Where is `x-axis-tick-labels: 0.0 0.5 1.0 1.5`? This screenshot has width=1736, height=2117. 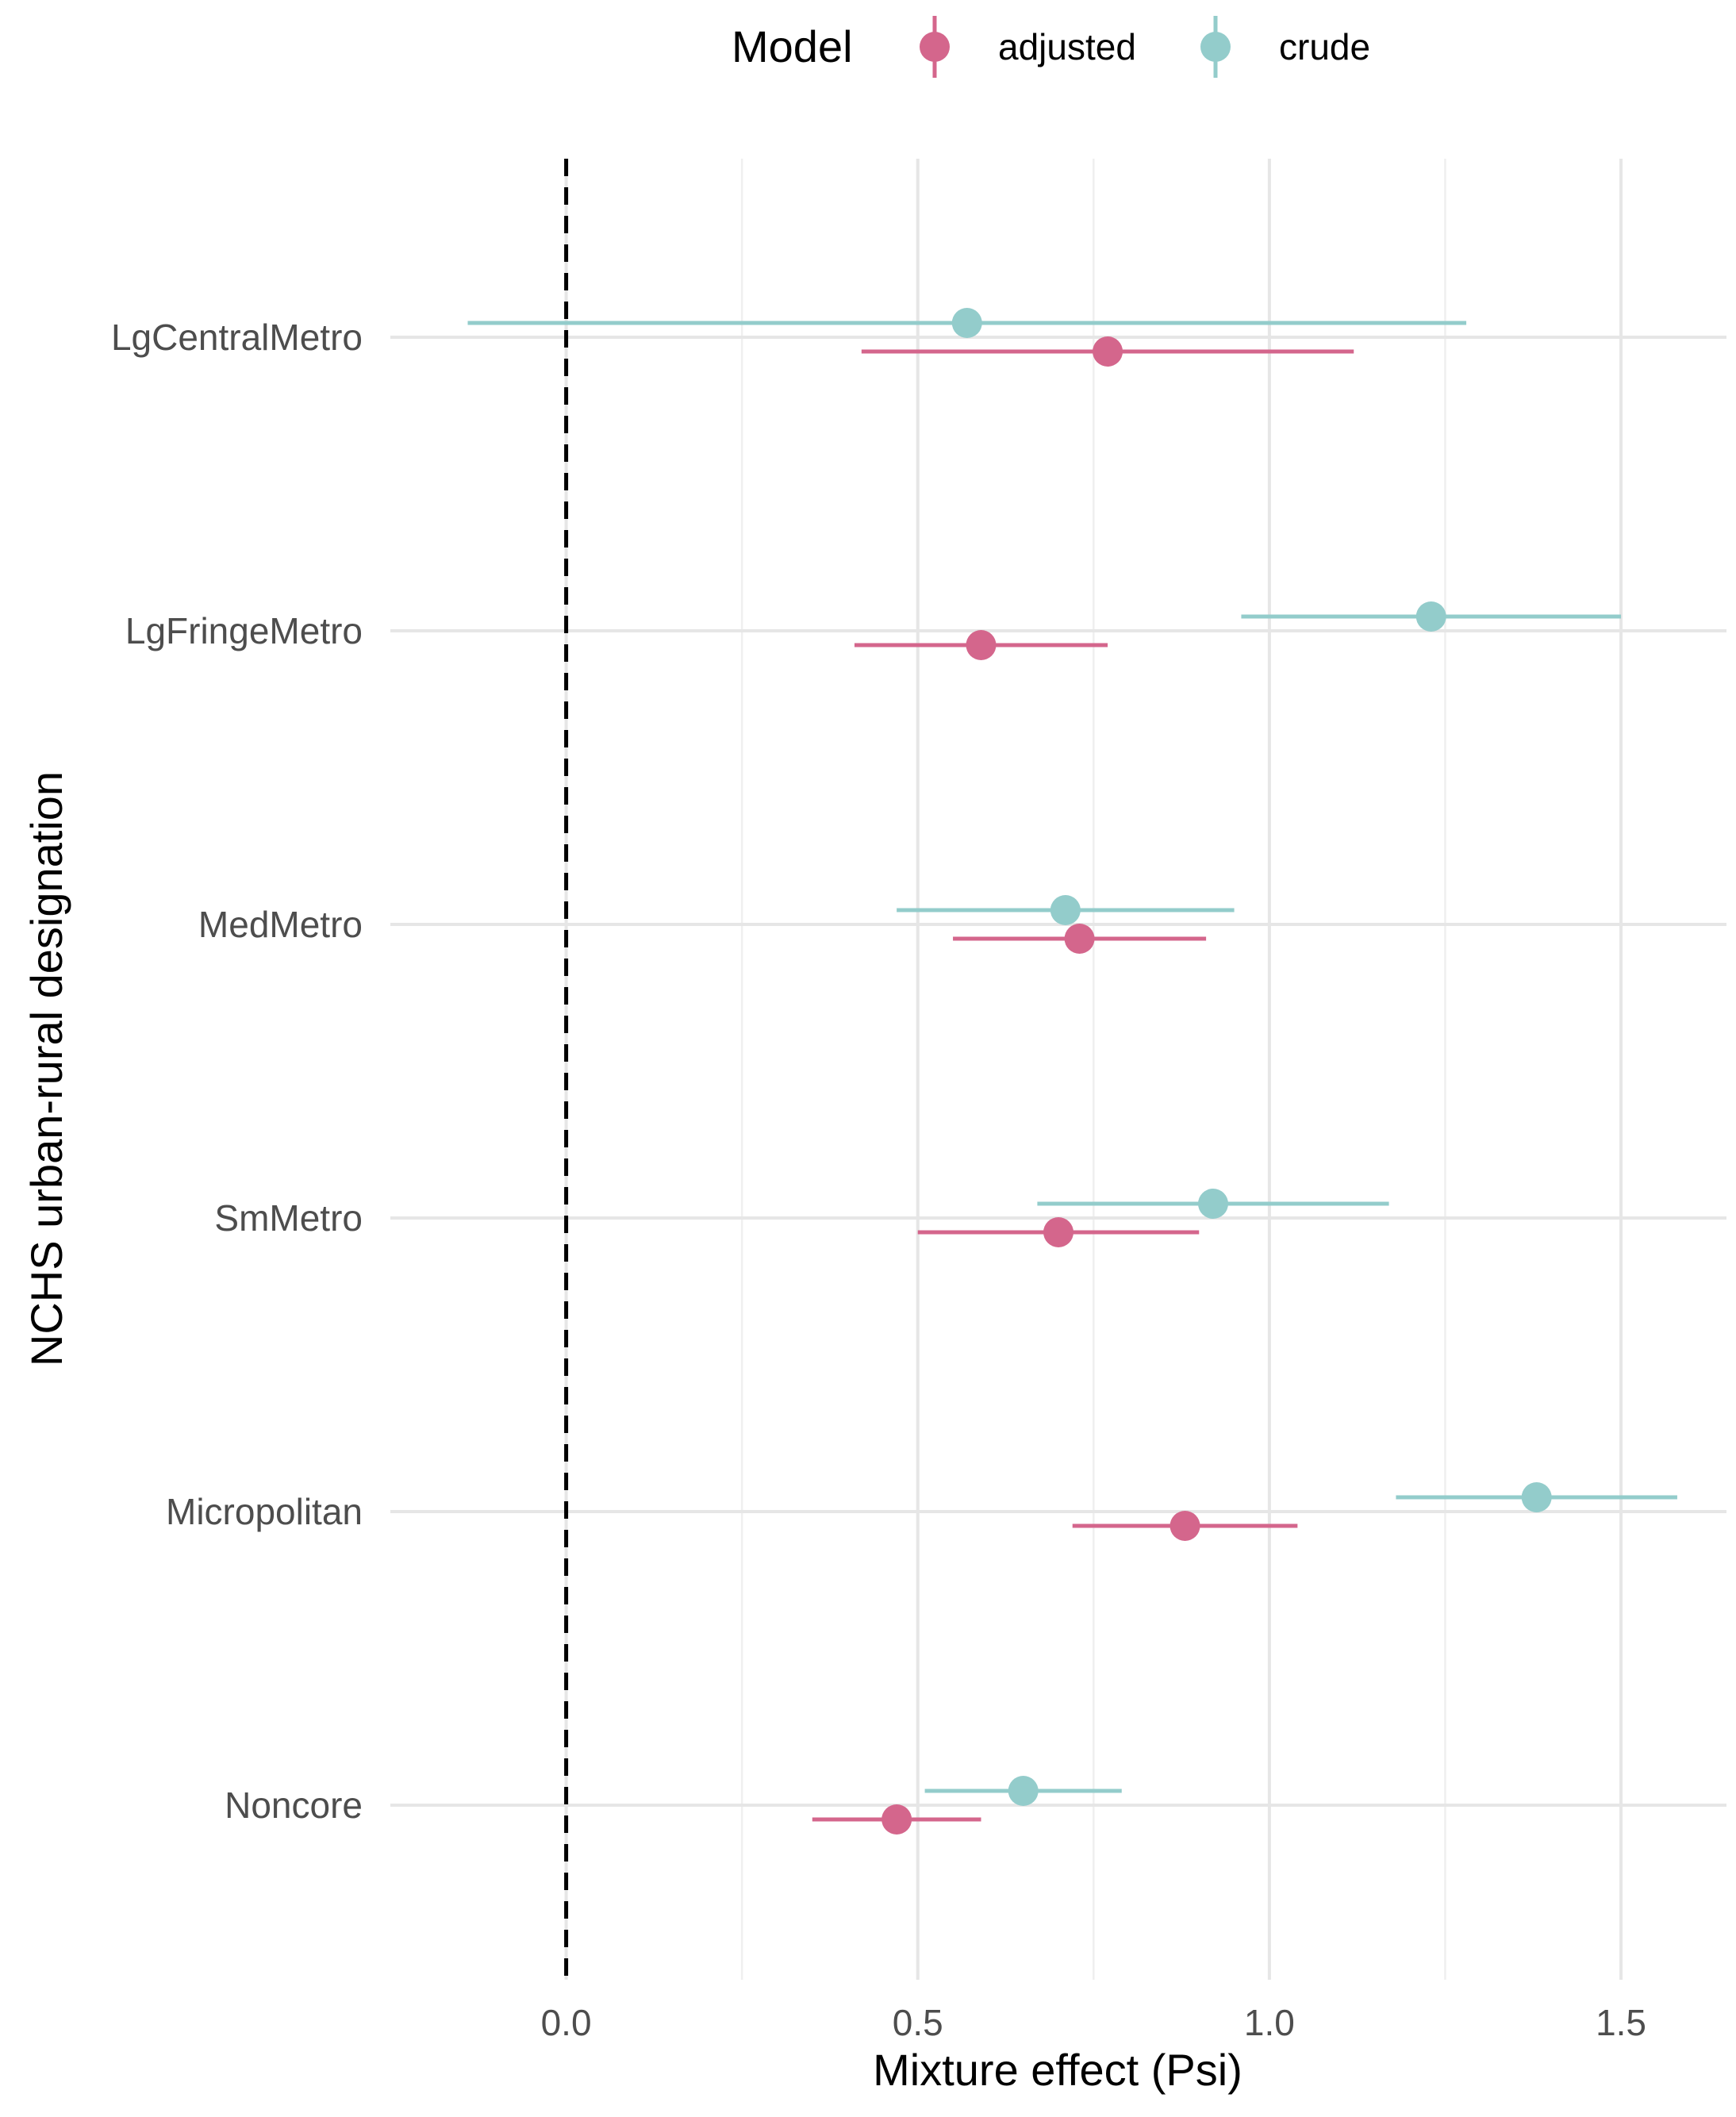 x-axis-tick-labels: 0.0 0.5 1.0 1.5 is located at coordinates (1093, 2022).